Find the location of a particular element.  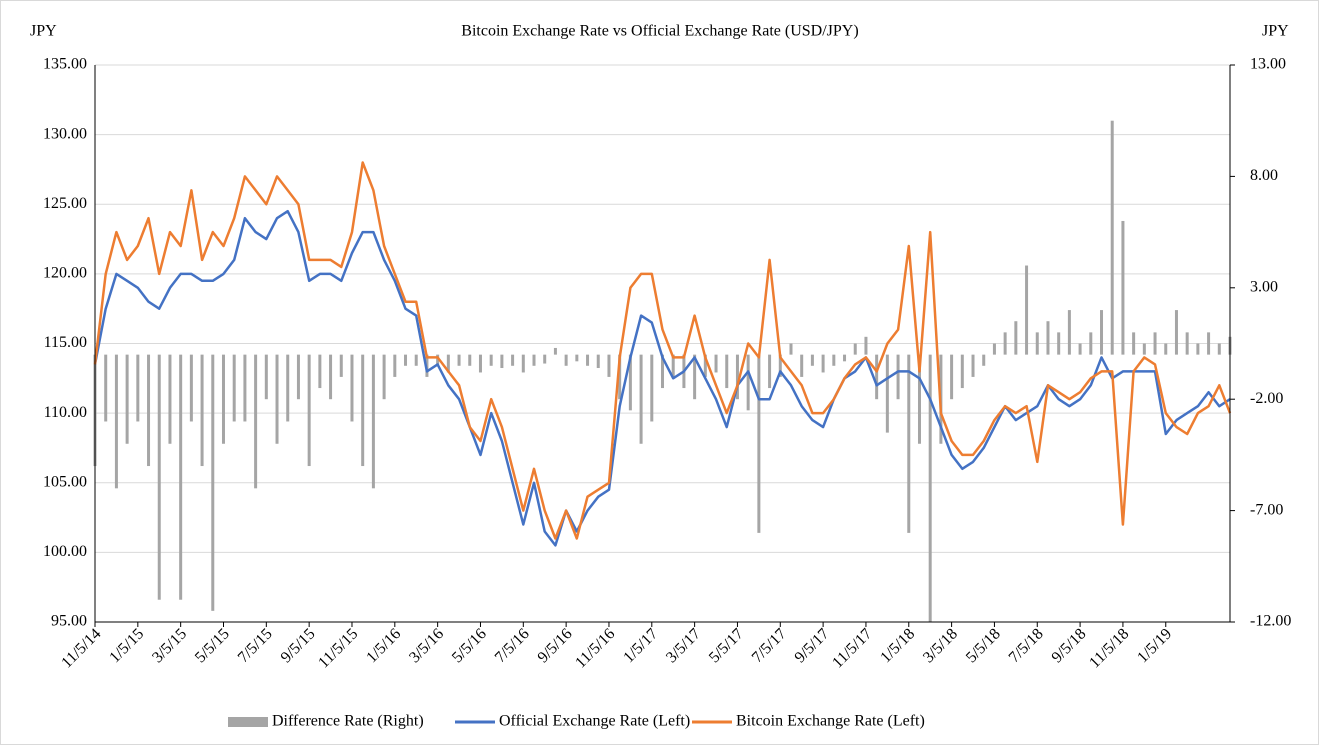

y-tick-label: 120.00 is located at coordinates (65, 273).